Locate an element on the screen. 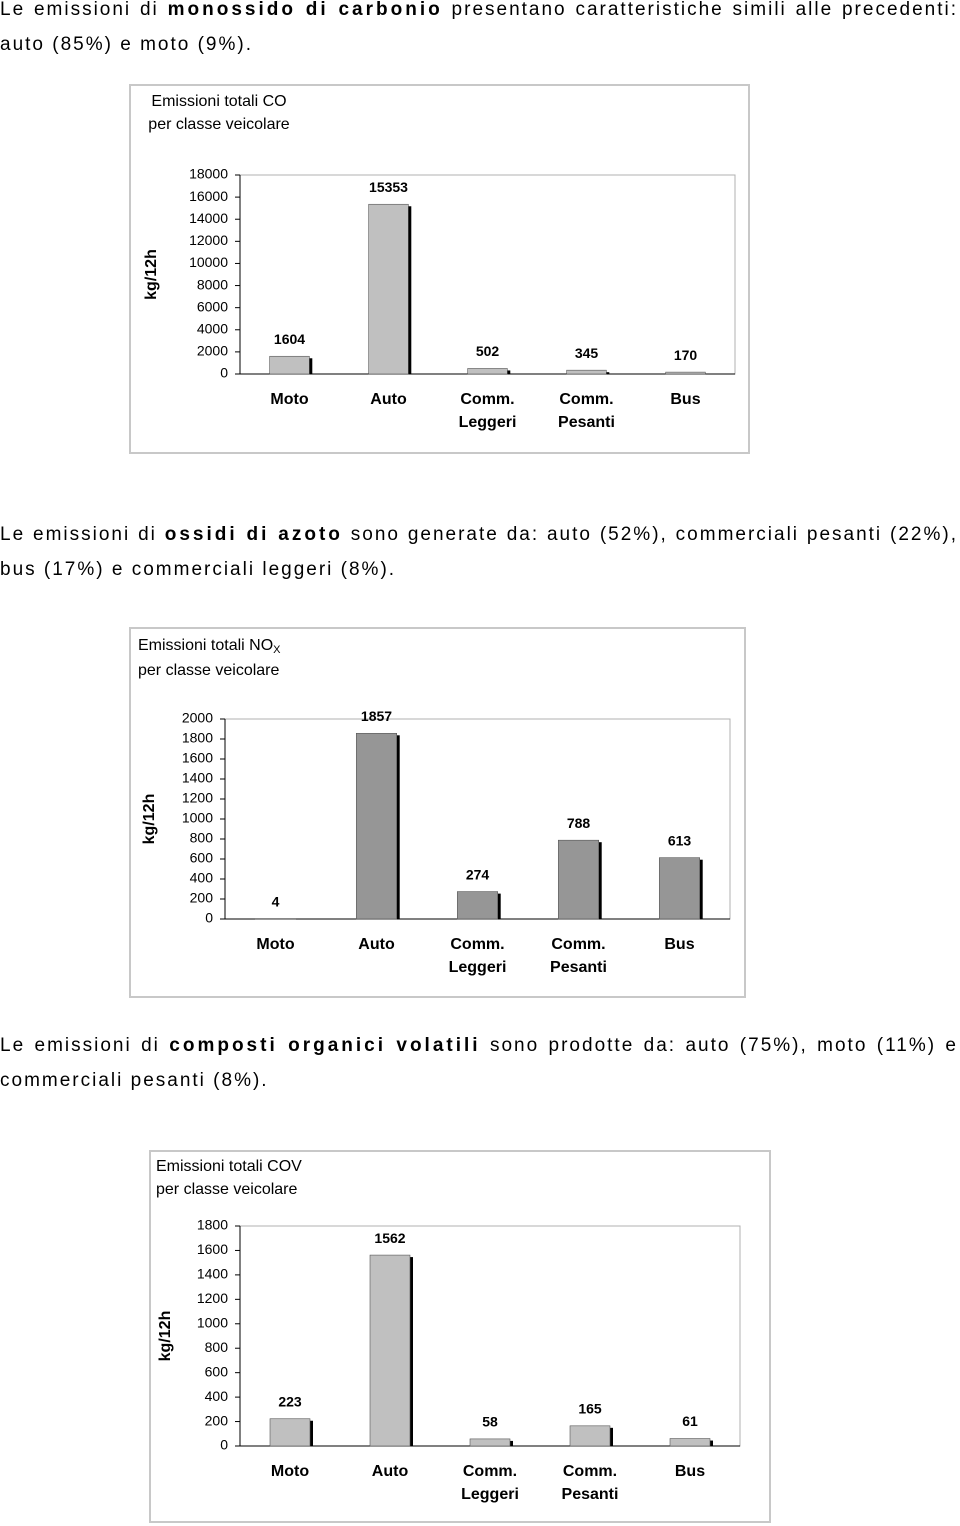  y-tick-label: 6000 is located at coordinates (212, 306).